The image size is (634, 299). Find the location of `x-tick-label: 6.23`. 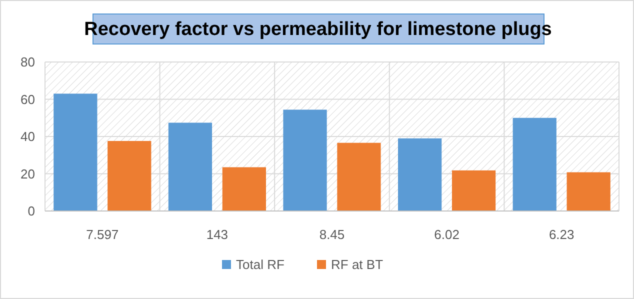

x-tick-label: 6.23 is located at coordinates (561, 234).